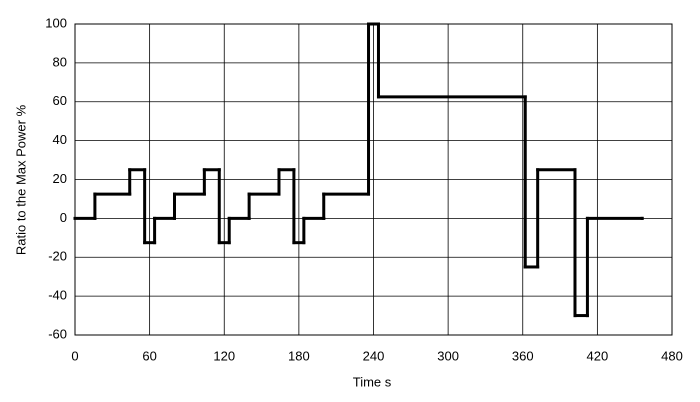 The image size is (700, 402). What do you see at coordinates (149, 355) in the screenshot?
I see `x-tick-label: 60` at bounding box center [149, 355].